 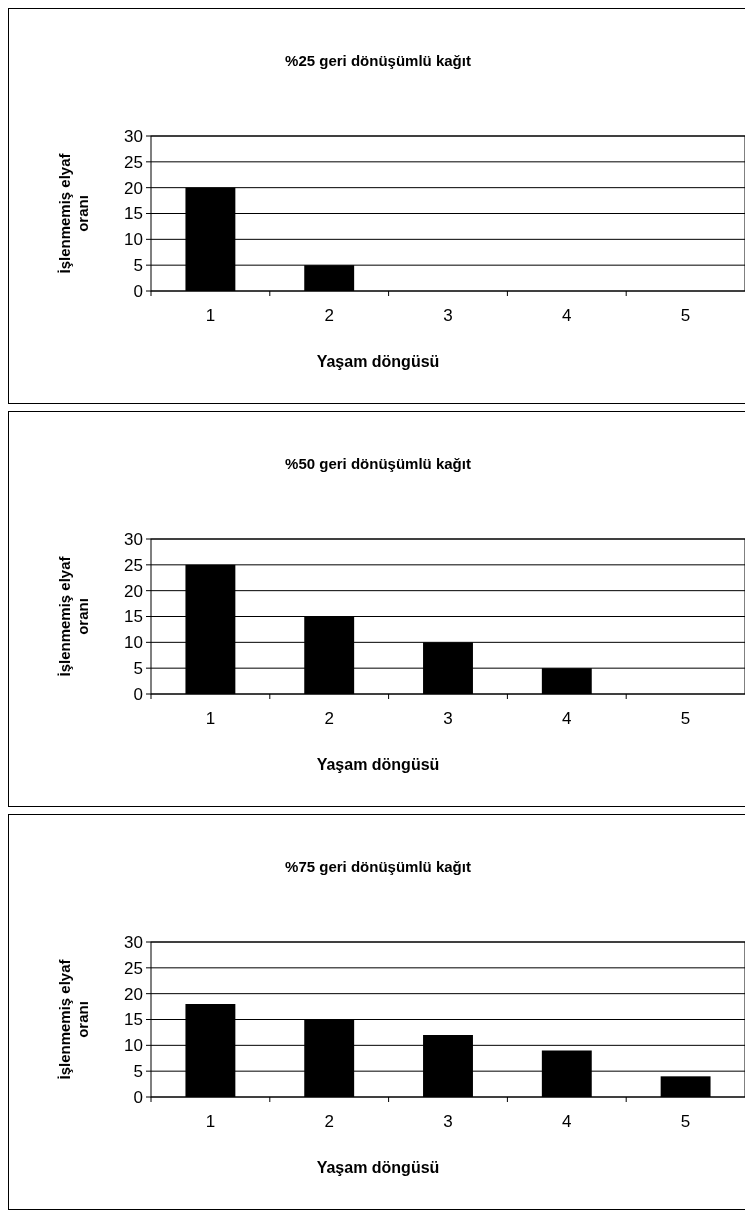 What do you see at coordinates (378, 60) in the screenshot?
I see `chart-title: %25 geri dönüşümlü kağıt` at bounding box center [378, 60].